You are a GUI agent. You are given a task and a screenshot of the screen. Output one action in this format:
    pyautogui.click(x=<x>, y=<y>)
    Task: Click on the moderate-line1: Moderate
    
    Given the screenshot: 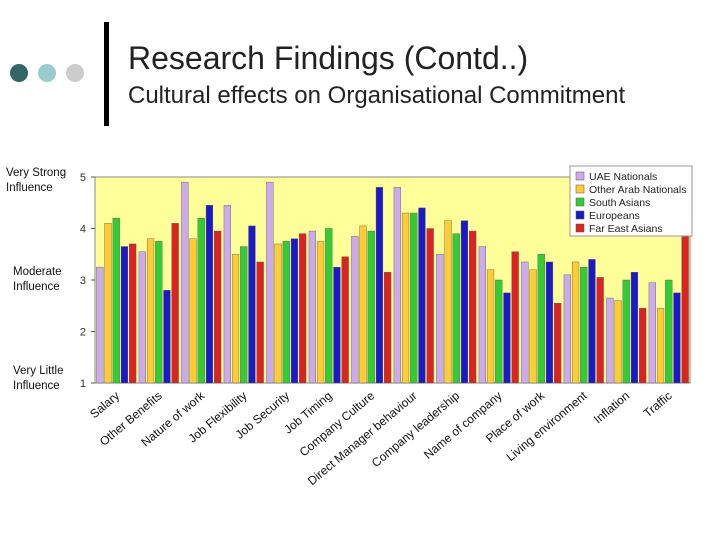 What is the action you would take?
    pyautogui.click(x=37, y=272)
    